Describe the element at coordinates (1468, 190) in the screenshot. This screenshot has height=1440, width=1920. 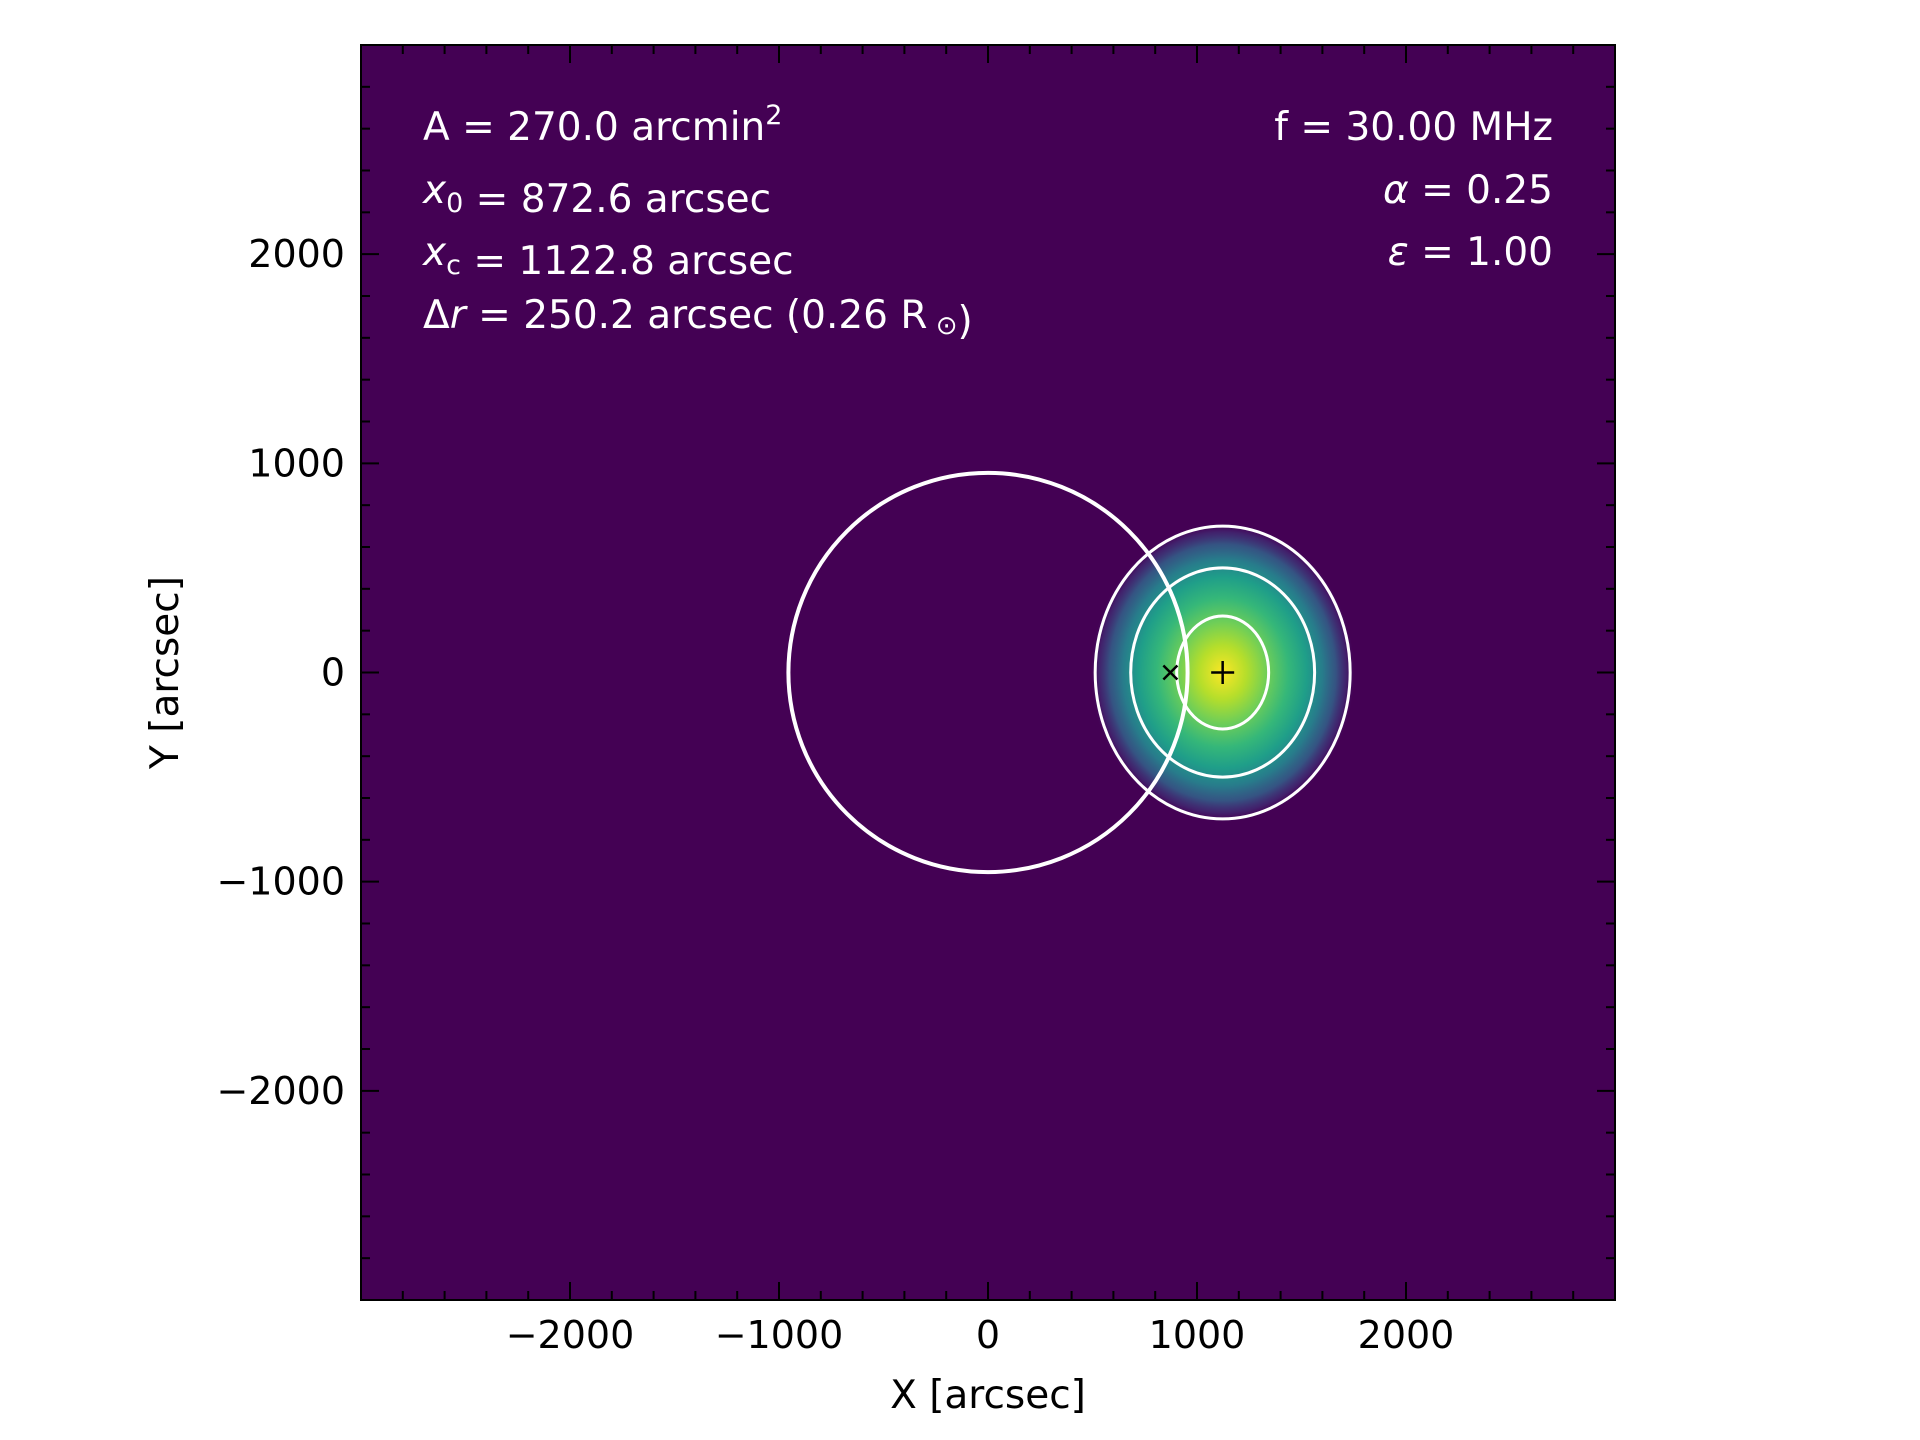
I see `annotation-right-2: α = 0.25` at that location.